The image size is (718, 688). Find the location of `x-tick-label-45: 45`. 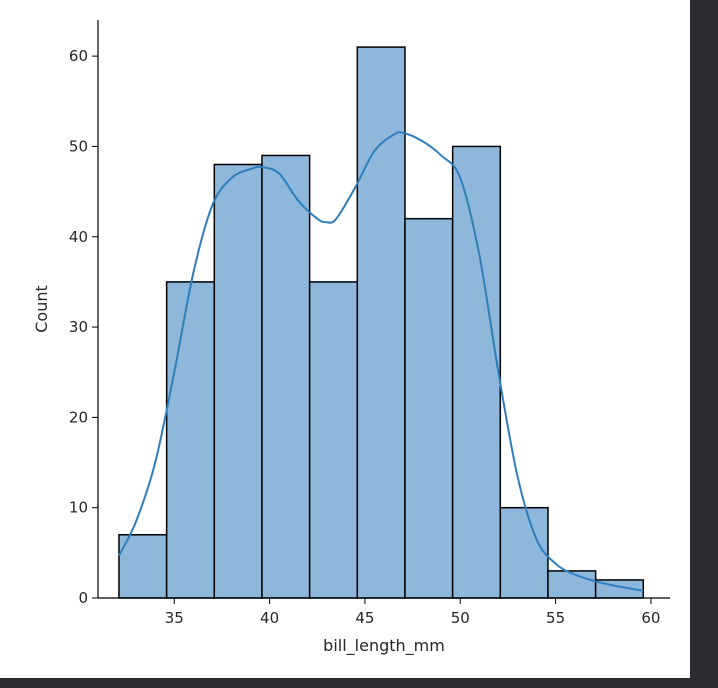

x-tick-label-45: 45 is located at coordinates (364, 618).